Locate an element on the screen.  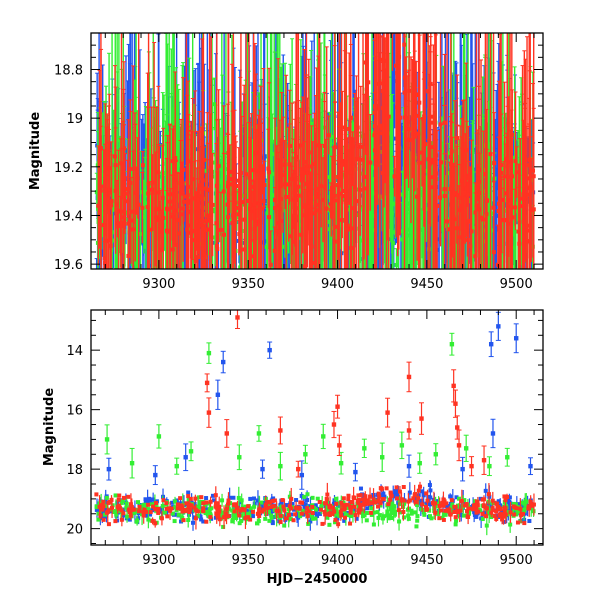
top-y-axis-label: Magnitude is located at coordinates (35, 151).